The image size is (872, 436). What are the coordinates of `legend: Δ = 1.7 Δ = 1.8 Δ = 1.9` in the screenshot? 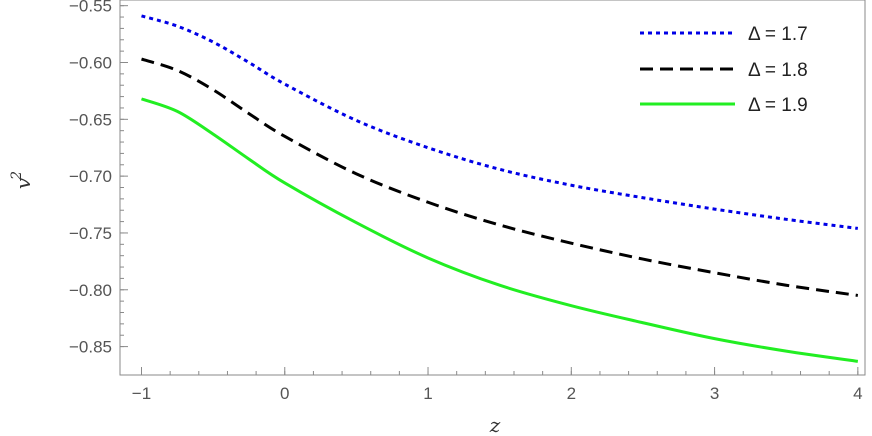 It's located at (724, 70).